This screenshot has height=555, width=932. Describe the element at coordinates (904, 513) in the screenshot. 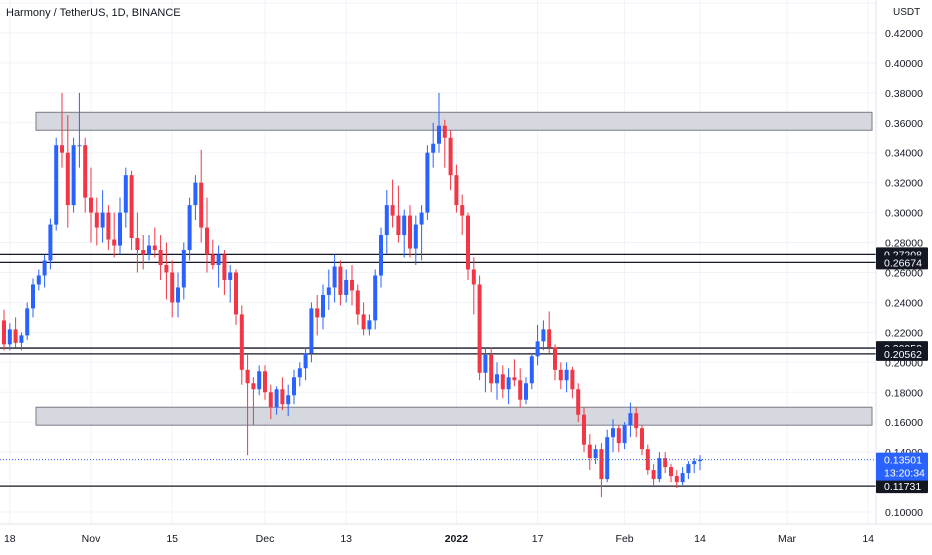

I see `y-tick-label: 0.10000` at that location.